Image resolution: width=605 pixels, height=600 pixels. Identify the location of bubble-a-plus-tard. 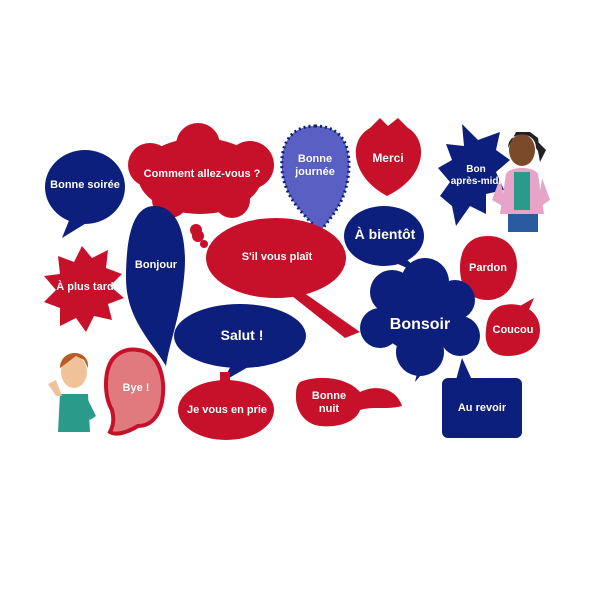
(84, 289).